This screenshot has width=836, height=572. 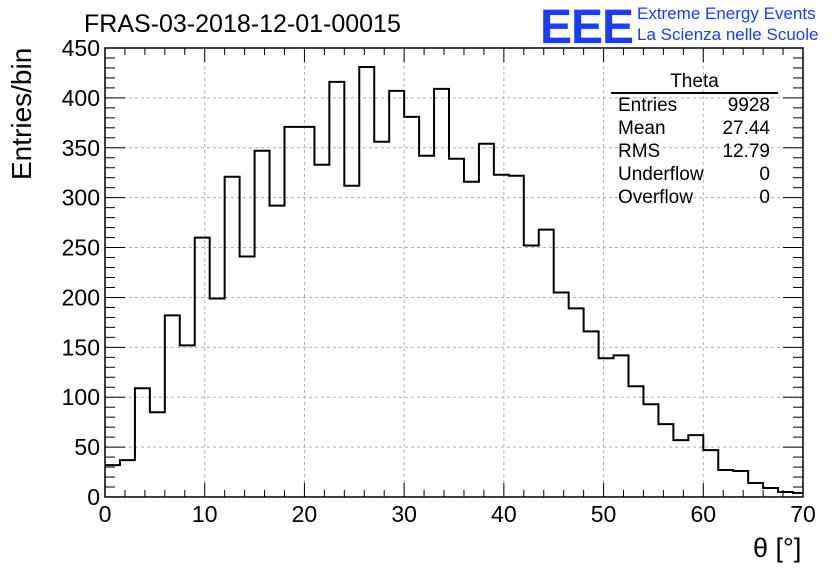 I want to click on stats-row-entries: Entries 9928, so click(x=694, y=105).